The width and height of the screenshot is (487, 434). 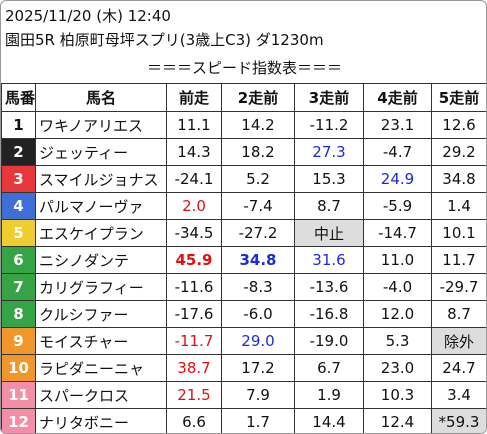 What do you see at coordinates (194, 341) in the screenshot?
I see `speed-index: -11.7` at bounding box center [194, 341].